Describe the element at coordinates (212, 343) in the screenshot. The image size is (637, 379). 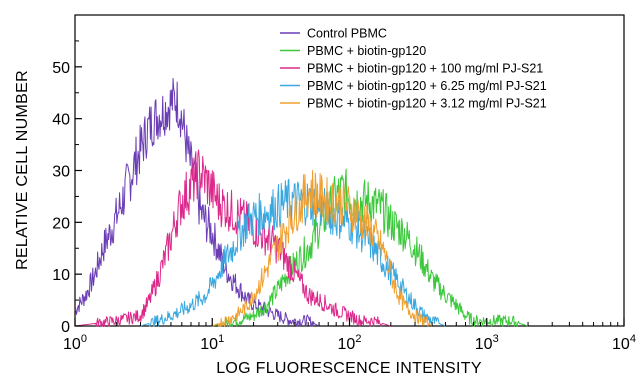
I see `x-tick-label: 10¹` at that location.